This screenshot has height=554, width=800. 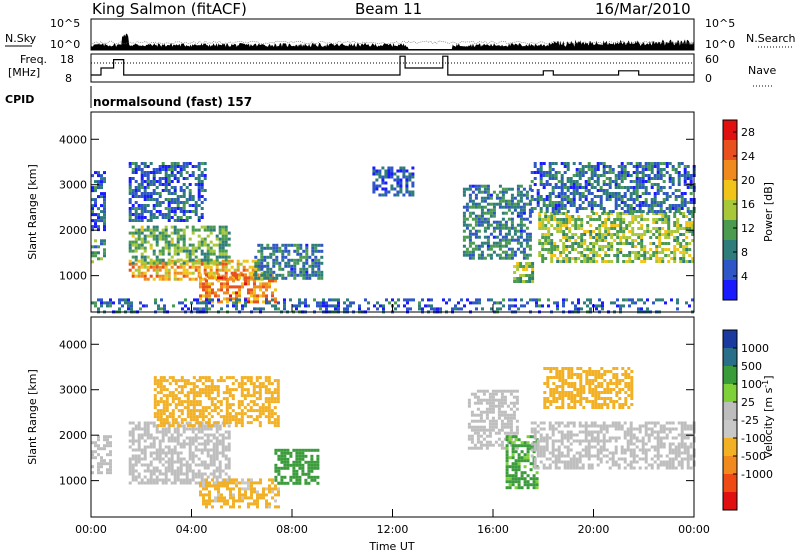 I want to click on freq-tick-bottom: 8, so click(x=68, y=78).